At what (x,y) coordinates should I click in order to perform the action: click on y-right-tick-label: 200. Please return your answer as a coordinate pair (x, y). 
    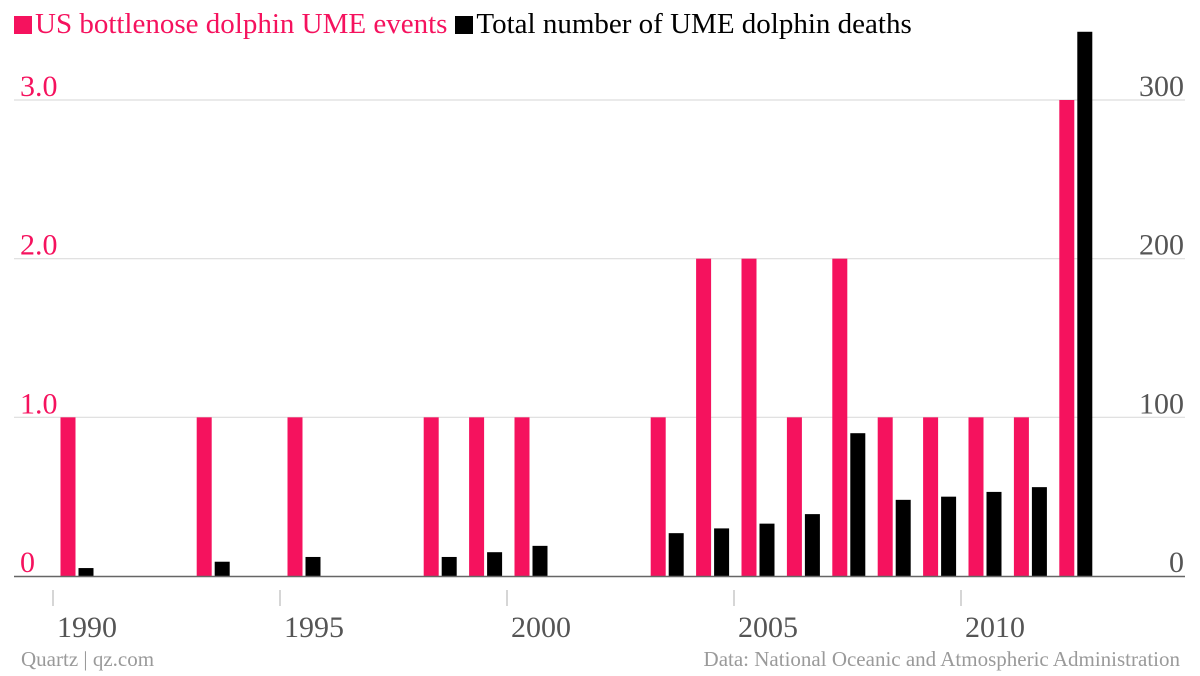
    Looking at the image, I should click on (1161, 245).